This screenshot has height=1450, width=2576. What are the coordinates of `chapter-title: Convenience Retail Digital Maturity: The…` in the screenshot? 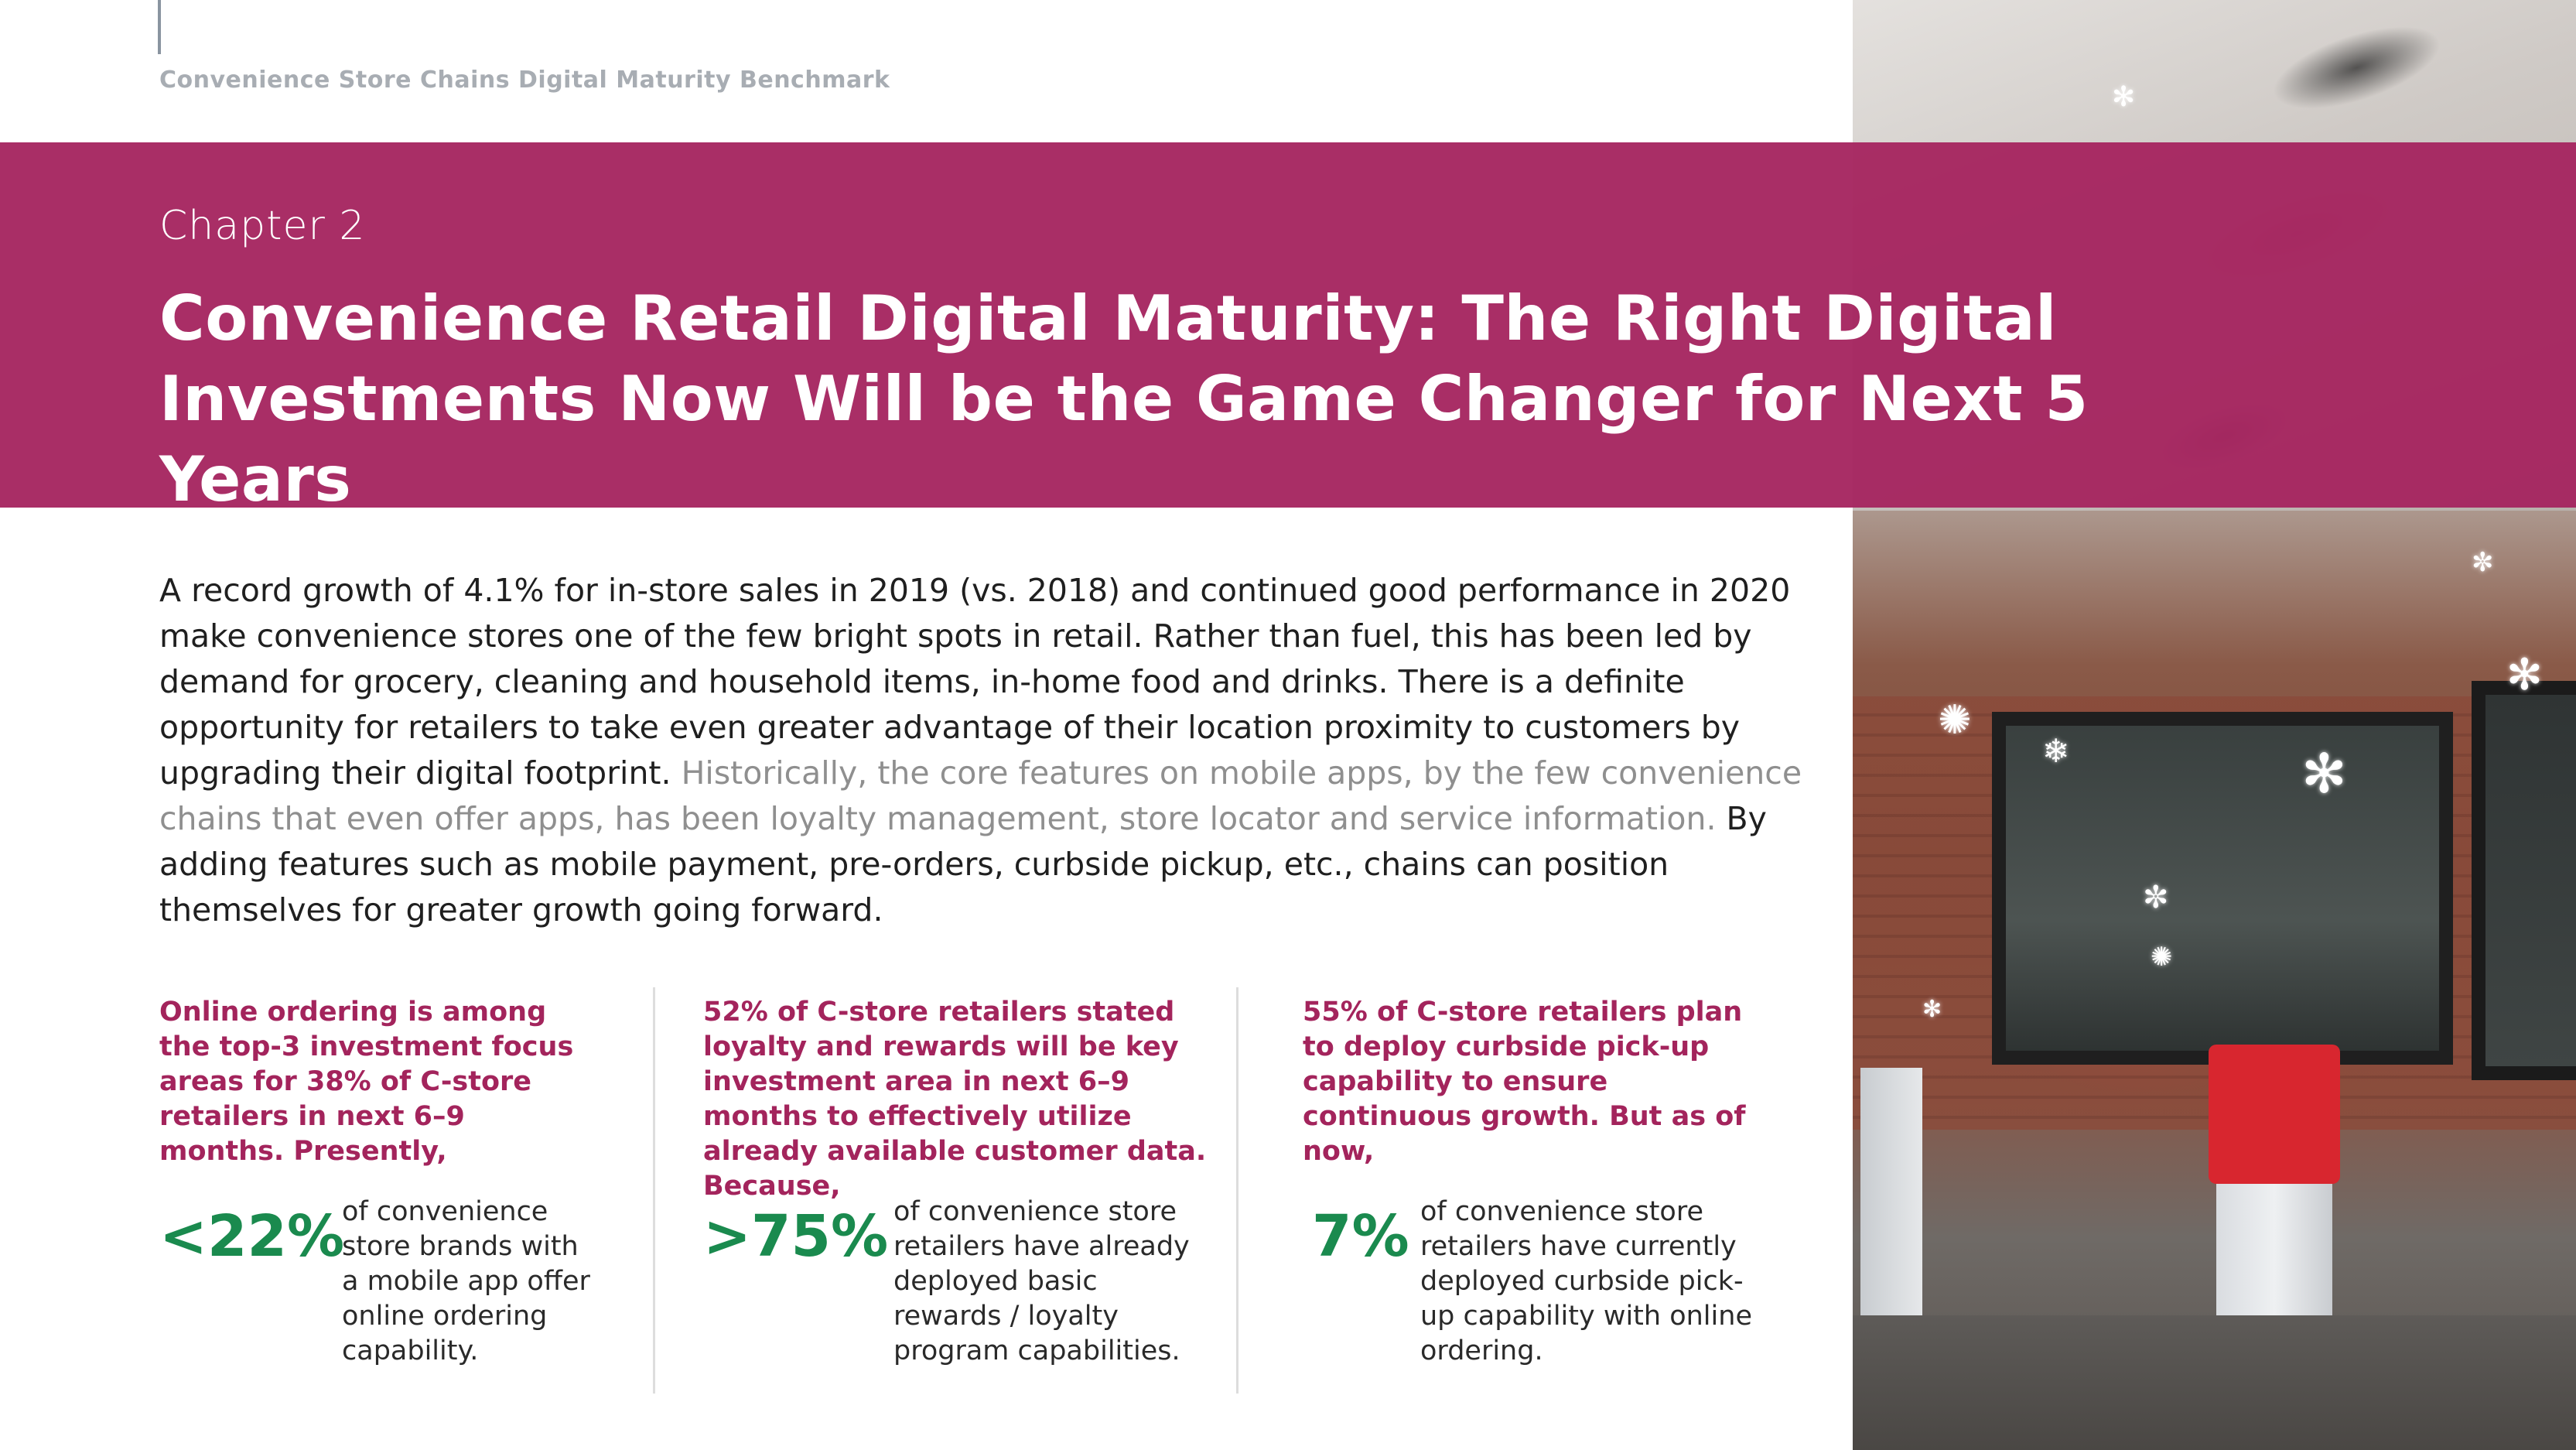 It's located at (1165, 400).